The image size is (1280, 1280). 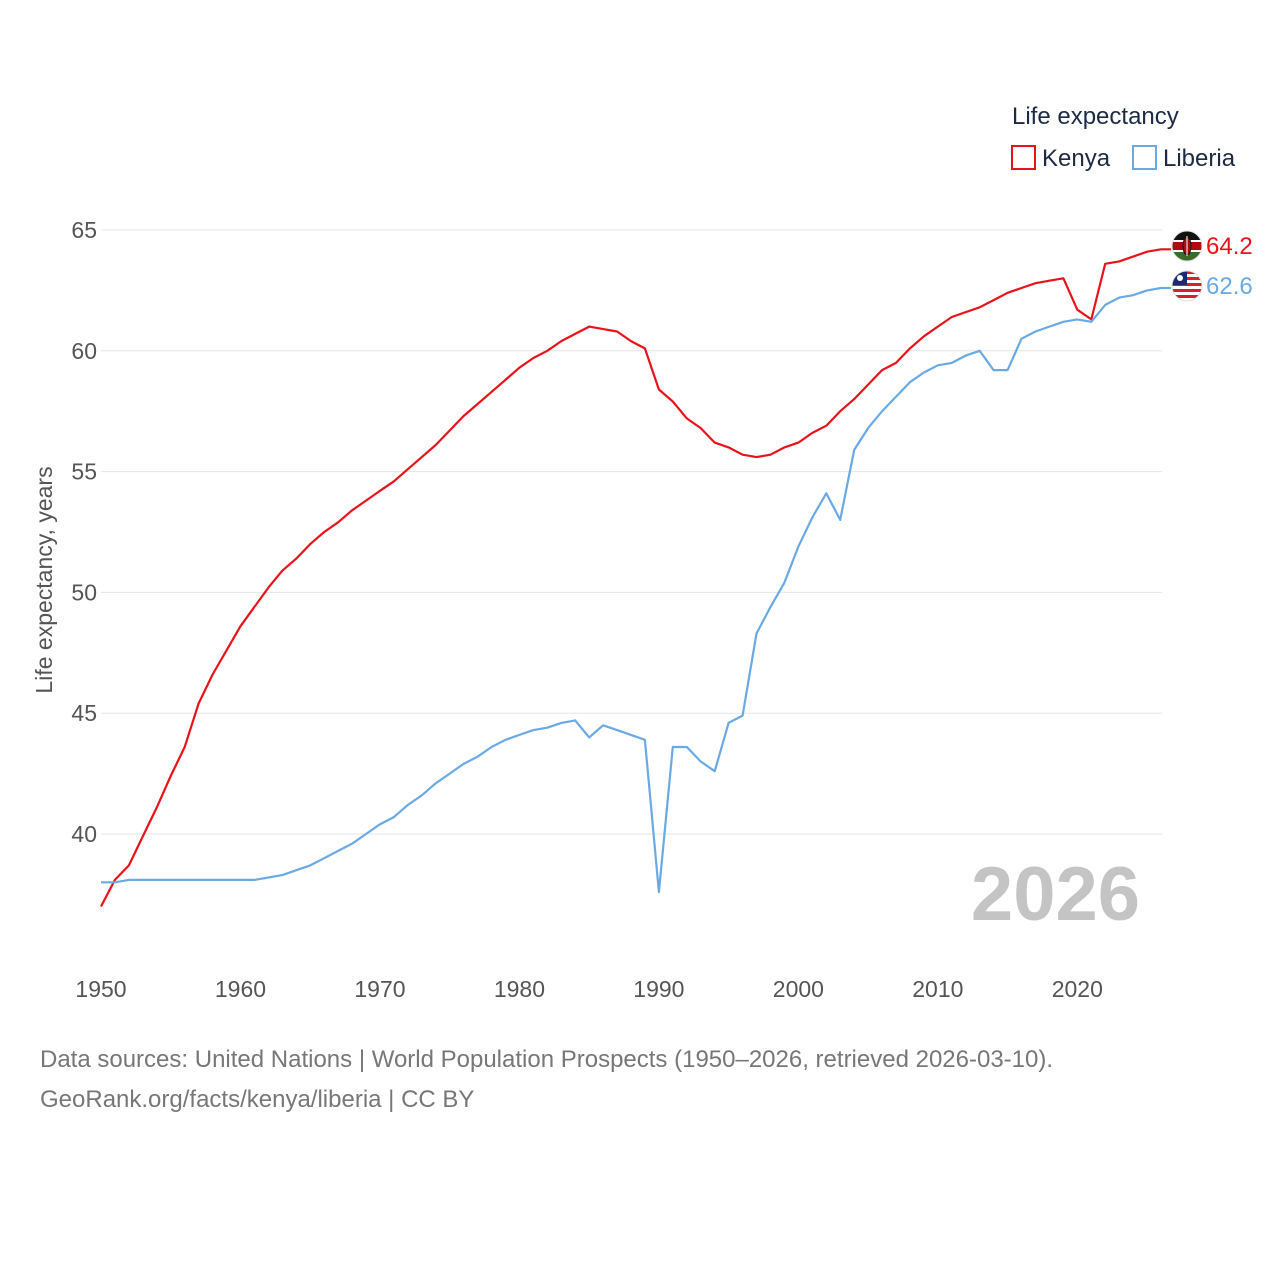 What do you see at coordinates (1076, 158) in the screenshot?
I see `legend-label-kenya: Kenya` at bounding box center [1076, 158].